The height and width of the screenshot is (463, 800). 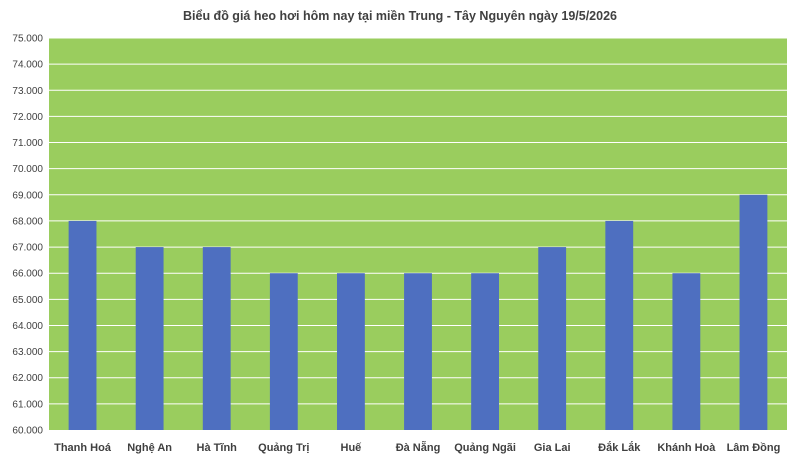 I want to click on y-tick-label: 60.000, so click(x=27, y=431).